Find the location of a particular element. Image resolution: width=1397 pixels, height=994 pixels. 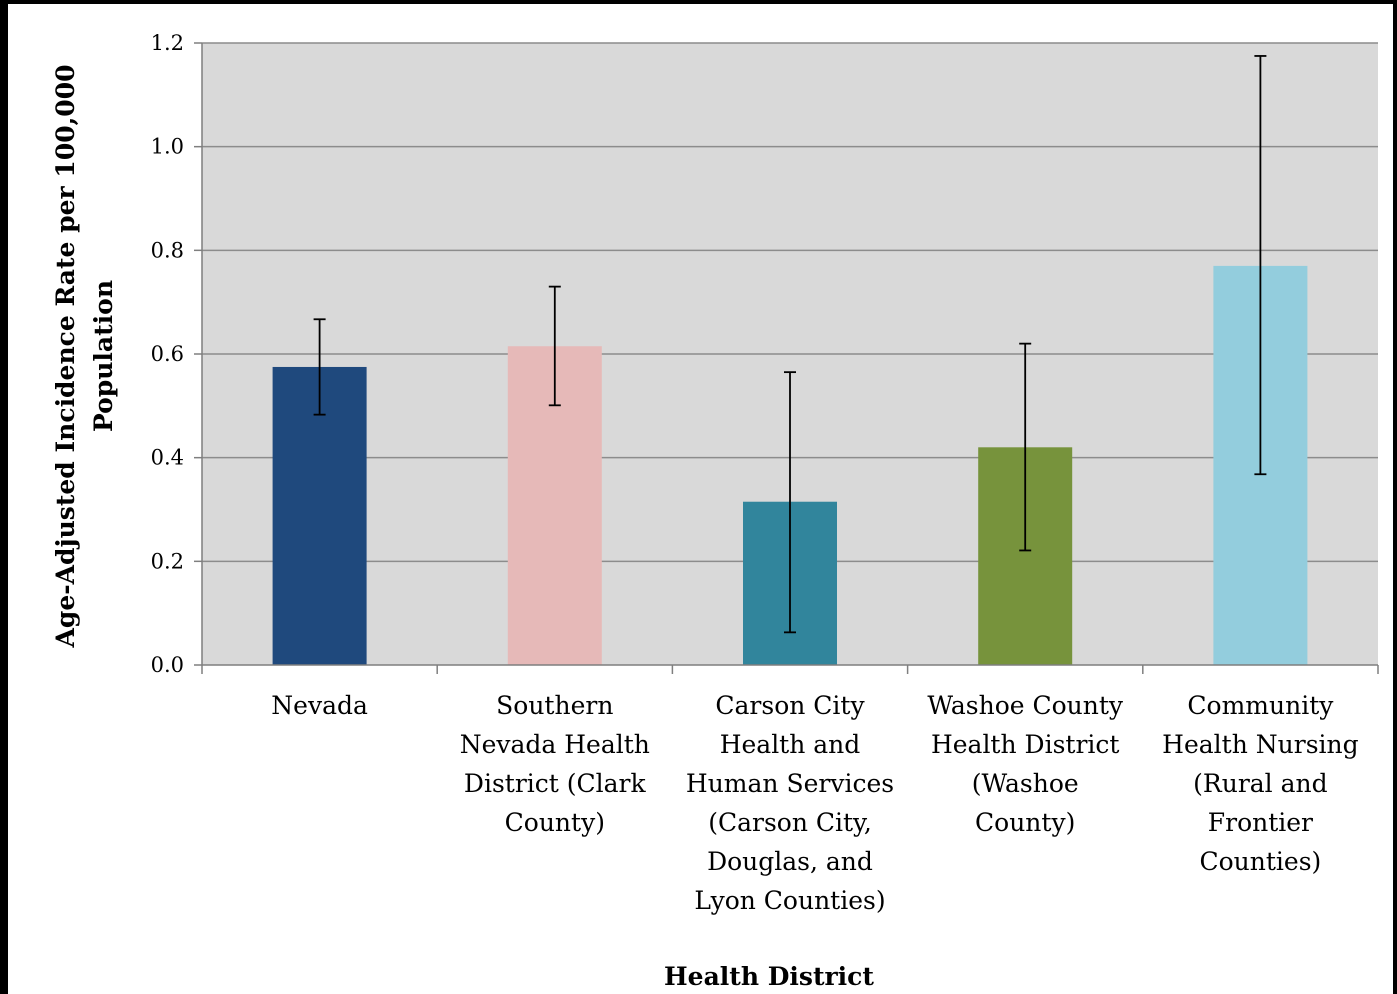

y-tick-label: 1.2 is located at coordinates (167, 43).